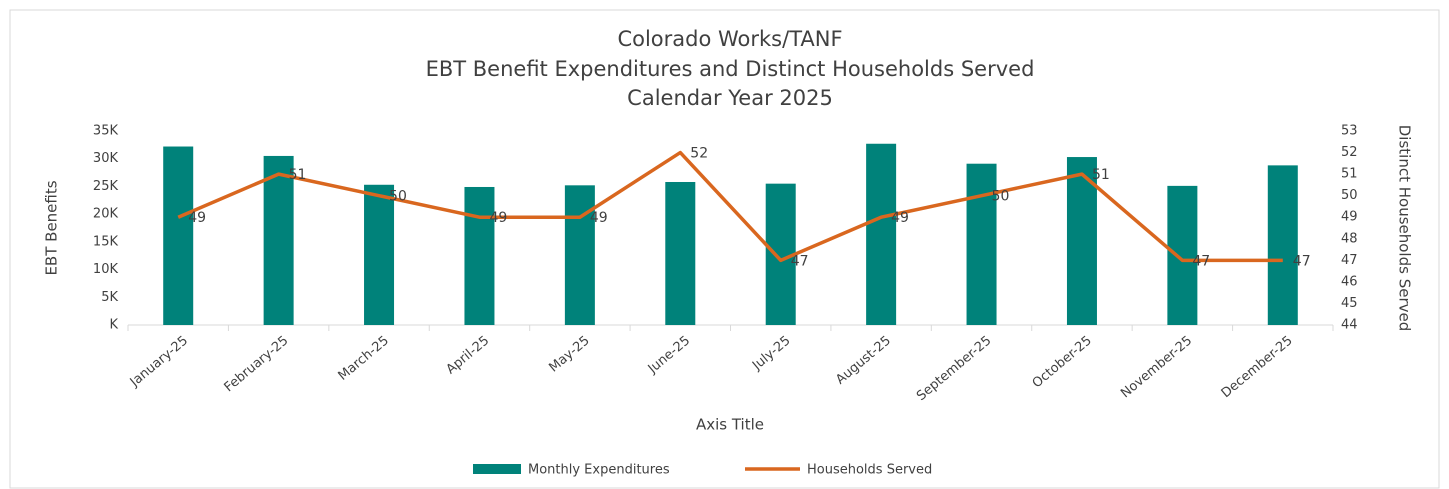  What do you see at coordinates (1349, 238) in the screenshot?
I see `y2-tick-label: 48` at bounding box center [1349, 238].